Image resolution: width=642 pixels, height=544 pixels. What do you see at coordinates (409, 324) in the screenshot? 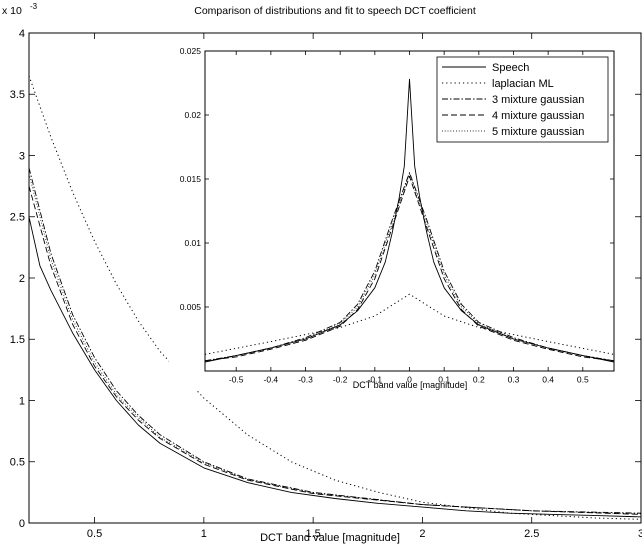
I see `series-line-laplacian-ml` at bounding box center [409, 324].